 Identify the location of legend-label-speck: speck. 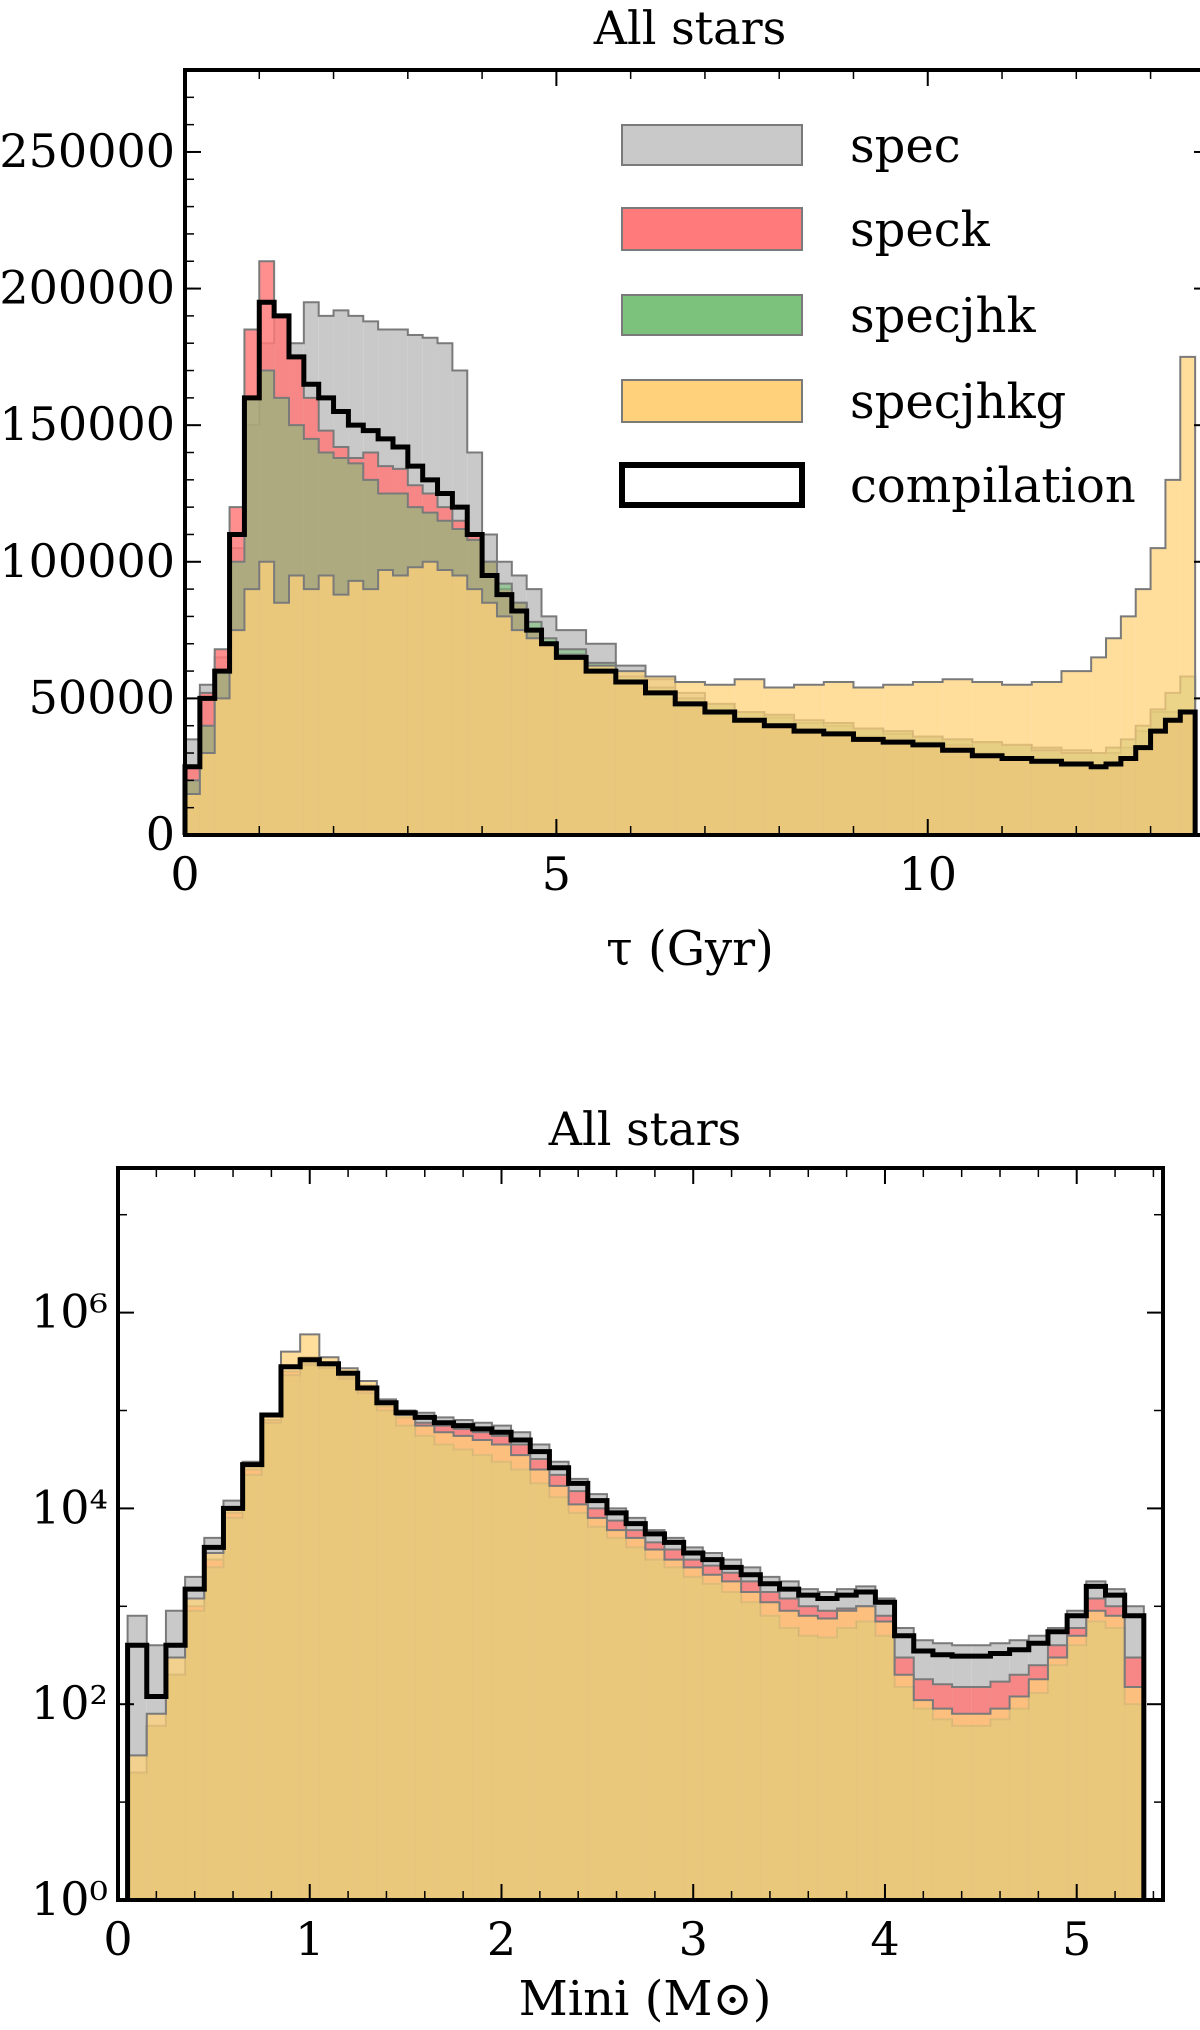
(920, 230).